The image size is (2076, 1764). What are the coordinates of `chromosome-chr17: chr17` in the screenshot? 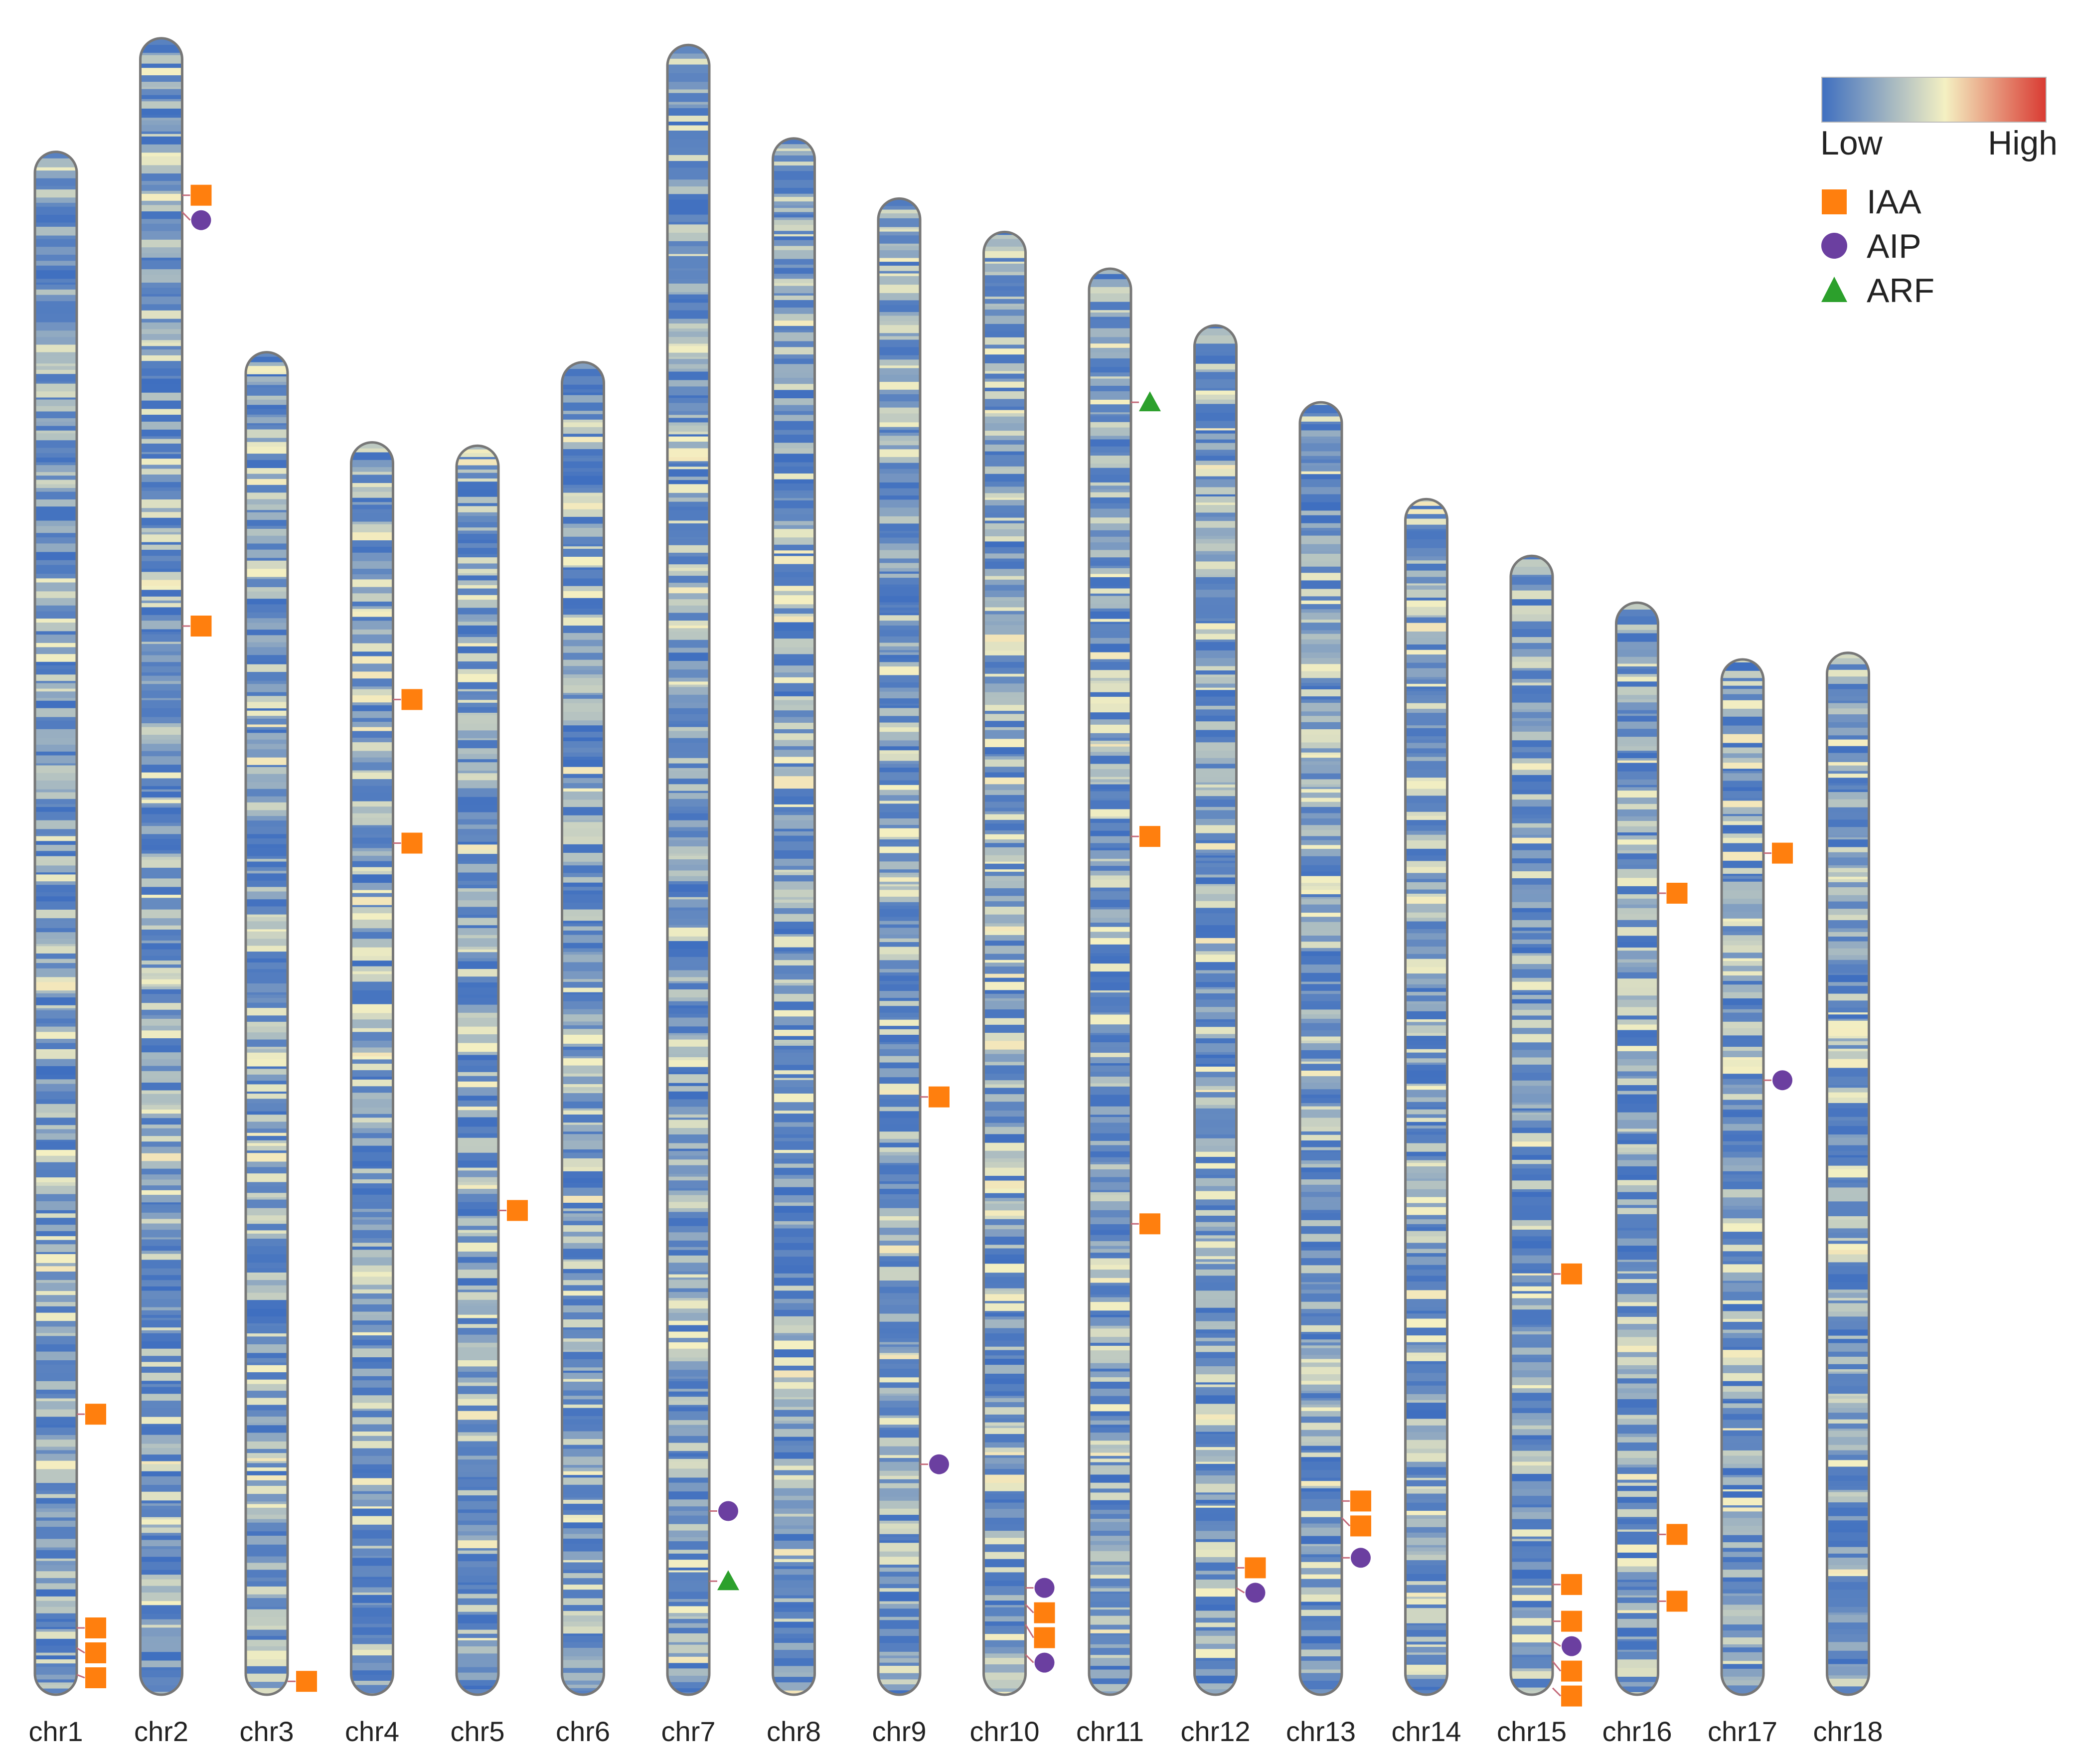 It's located at (1742, 1202).